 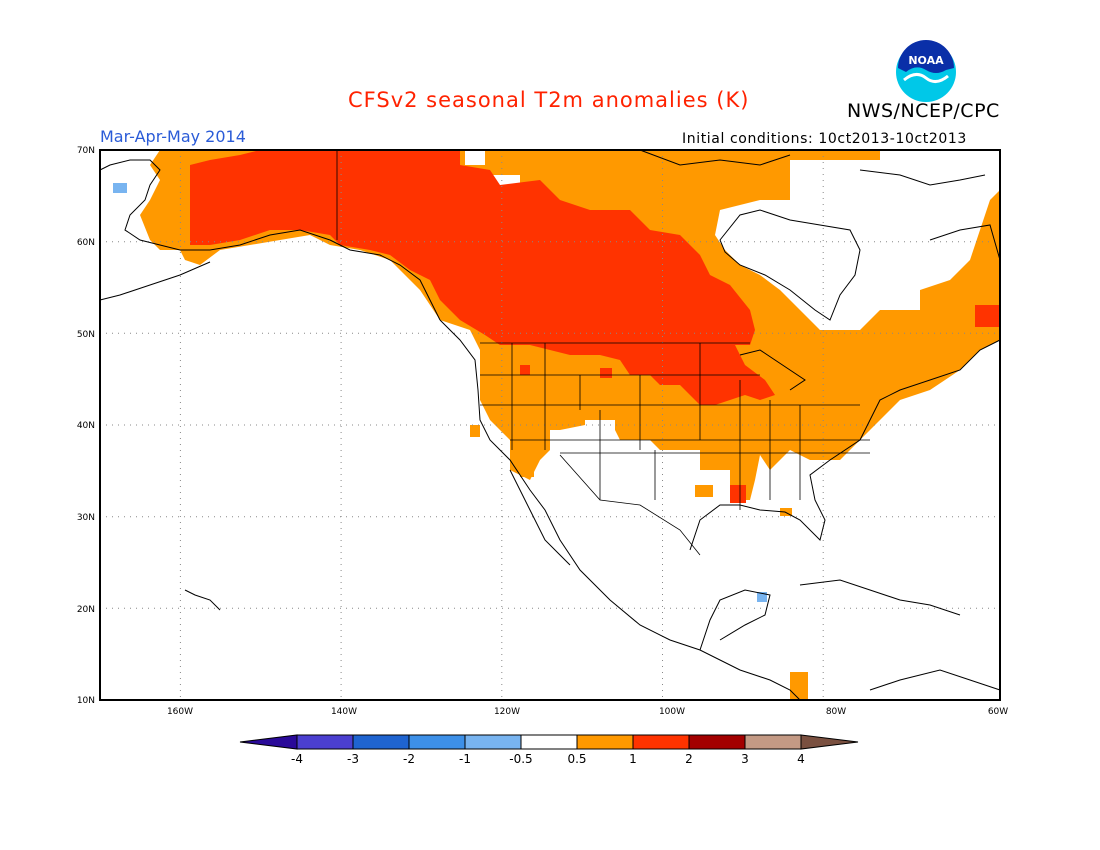 I want to click on season-label: Mar-Apr-May 2014, so click(x=173, y=136).